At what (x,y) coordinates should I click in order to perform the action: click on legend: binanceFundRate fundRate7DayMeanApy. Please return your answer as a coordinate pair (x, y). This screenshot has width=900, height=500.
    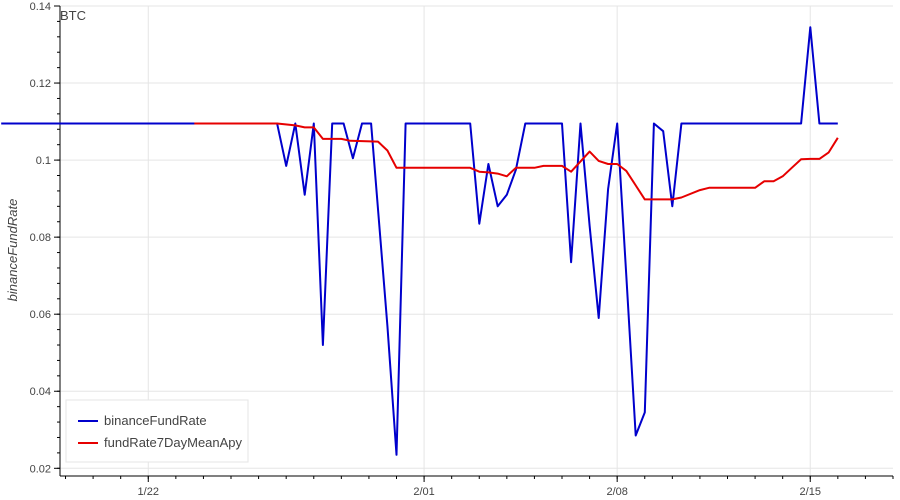
    Looking at the image, I should click on (157, 431).